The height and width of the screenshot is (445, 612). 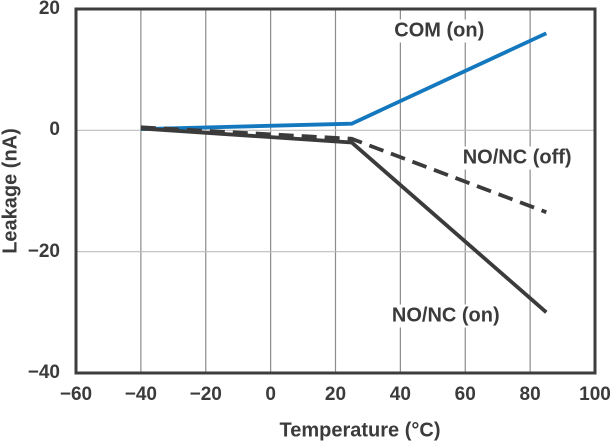 What do you see at coordinates (439, 31) in the screenshot?
I see `series-label-com-on: COM (on)` at bounding box center [439, 31].